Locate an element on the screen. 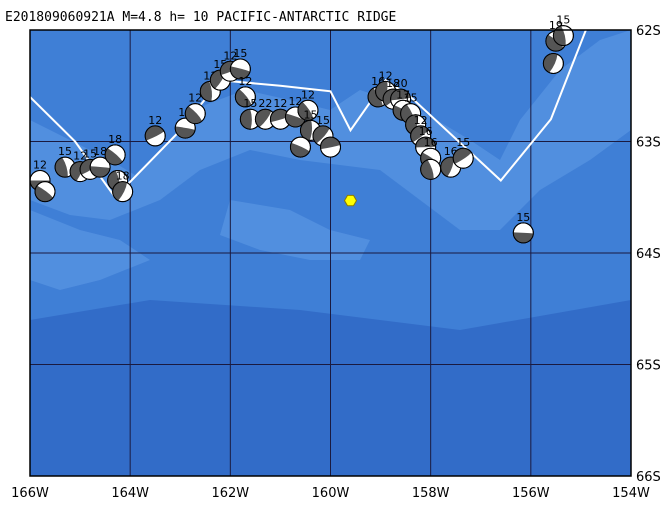 The width and height of the screenshot is (661, 505). latitude-tick-labels: 62S 63S 64S 65S 66S is located at coordinates (648, 254).